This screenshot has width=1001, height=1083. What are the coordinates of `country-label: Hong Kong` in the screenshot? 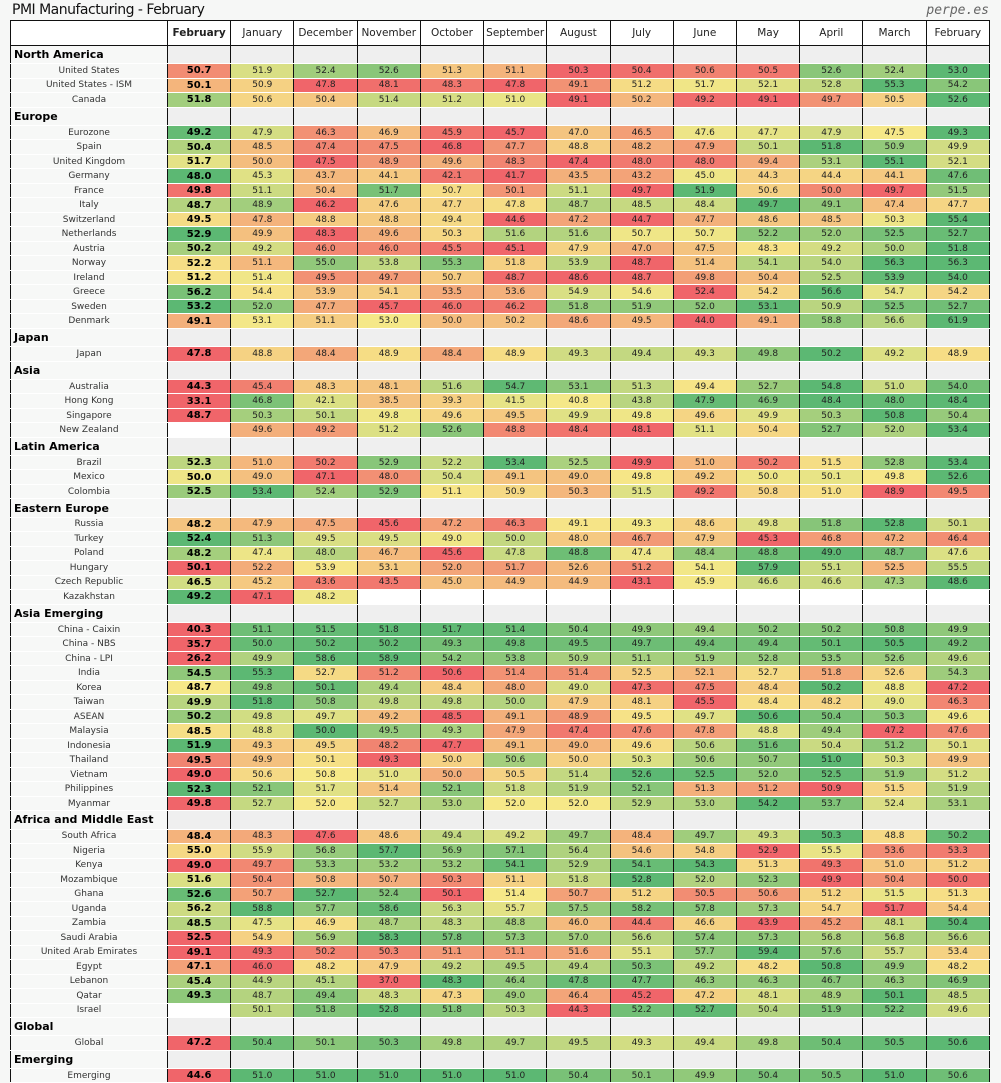 It's located at (89, 401).